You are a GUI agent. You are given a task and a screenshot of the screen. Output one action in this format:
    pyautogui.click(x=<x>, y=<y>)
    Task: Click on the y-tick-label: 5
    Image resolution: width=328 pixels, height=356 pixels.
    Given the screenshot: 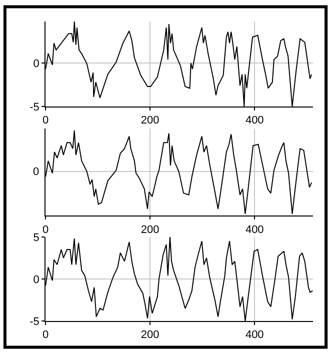 What is the action you would take?
    pyautogui.click(x=36, y=238)
    